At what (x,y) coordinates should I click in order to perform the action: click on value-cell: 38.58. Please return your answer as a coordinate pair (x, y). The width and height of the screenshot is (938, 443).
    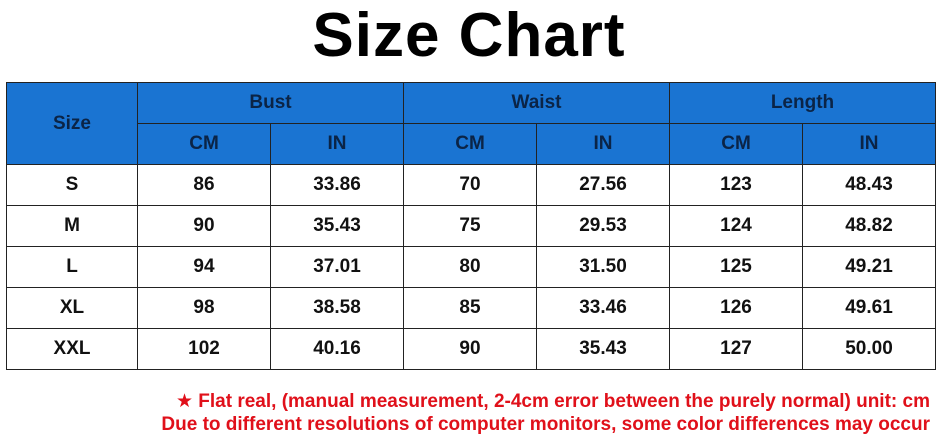
    Looking at the image, I should click on (337, 308).